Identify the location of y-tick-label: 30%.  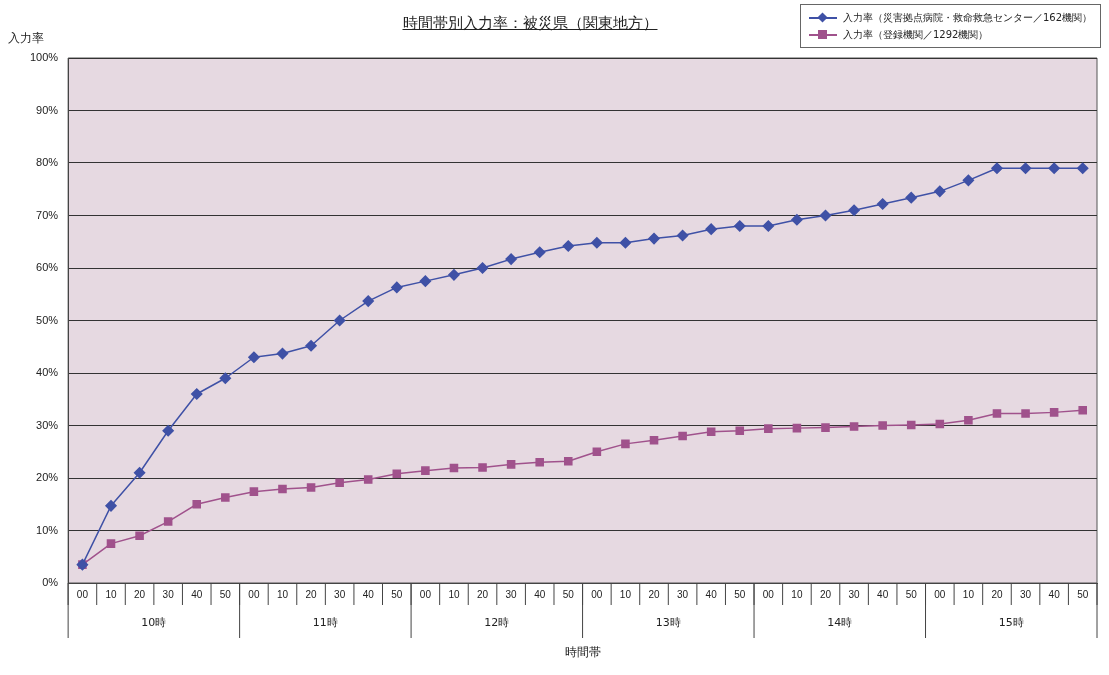
(47, 424).